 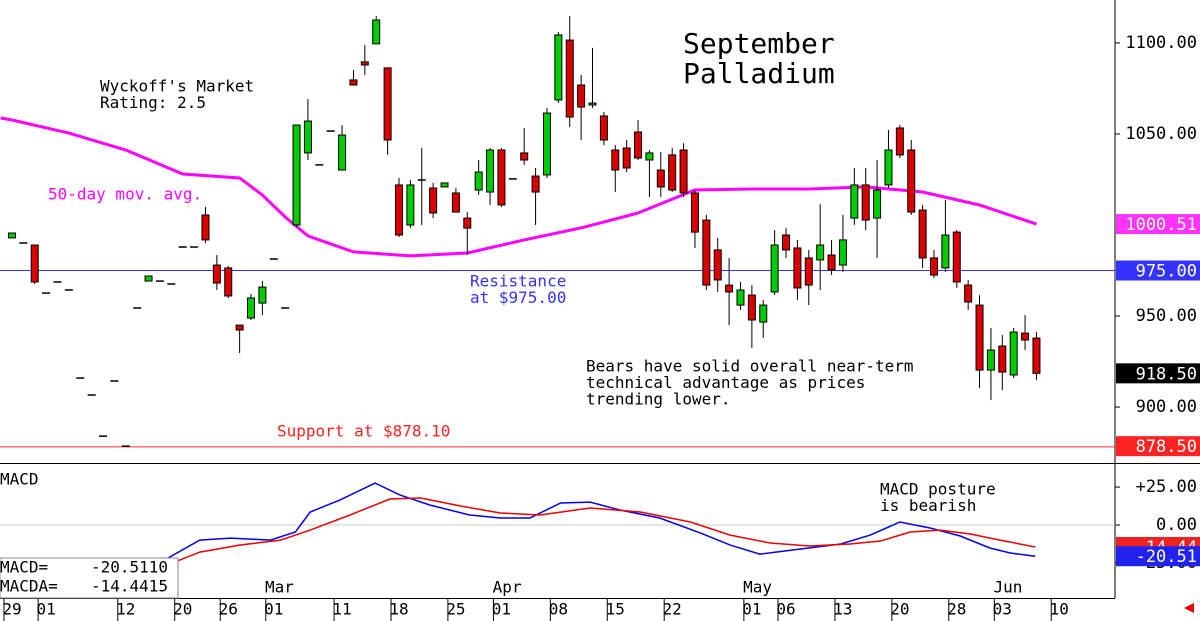 I want to click on x-tick-label: 03, so click(x=1002, y=609).